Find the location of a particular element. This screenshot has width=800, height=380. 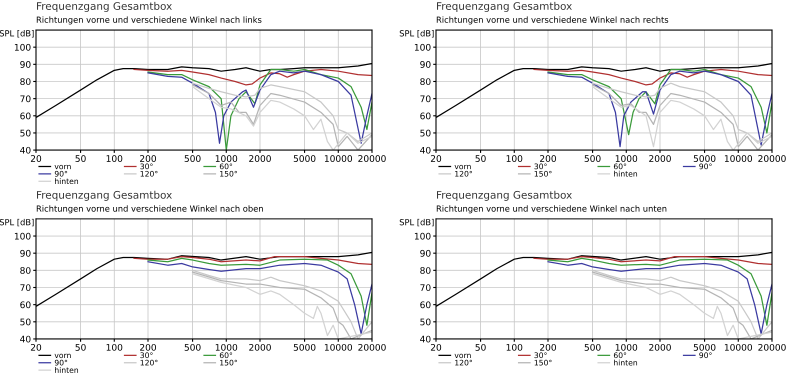

chart-subtitle: Richtungen vorne und verschiedene Winkel nach oben is located at coordinates (149, 209).